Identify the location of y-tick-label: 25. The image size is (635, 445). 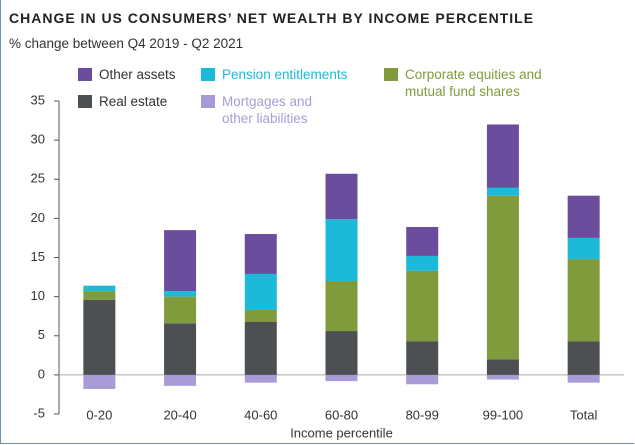
(38, 178).